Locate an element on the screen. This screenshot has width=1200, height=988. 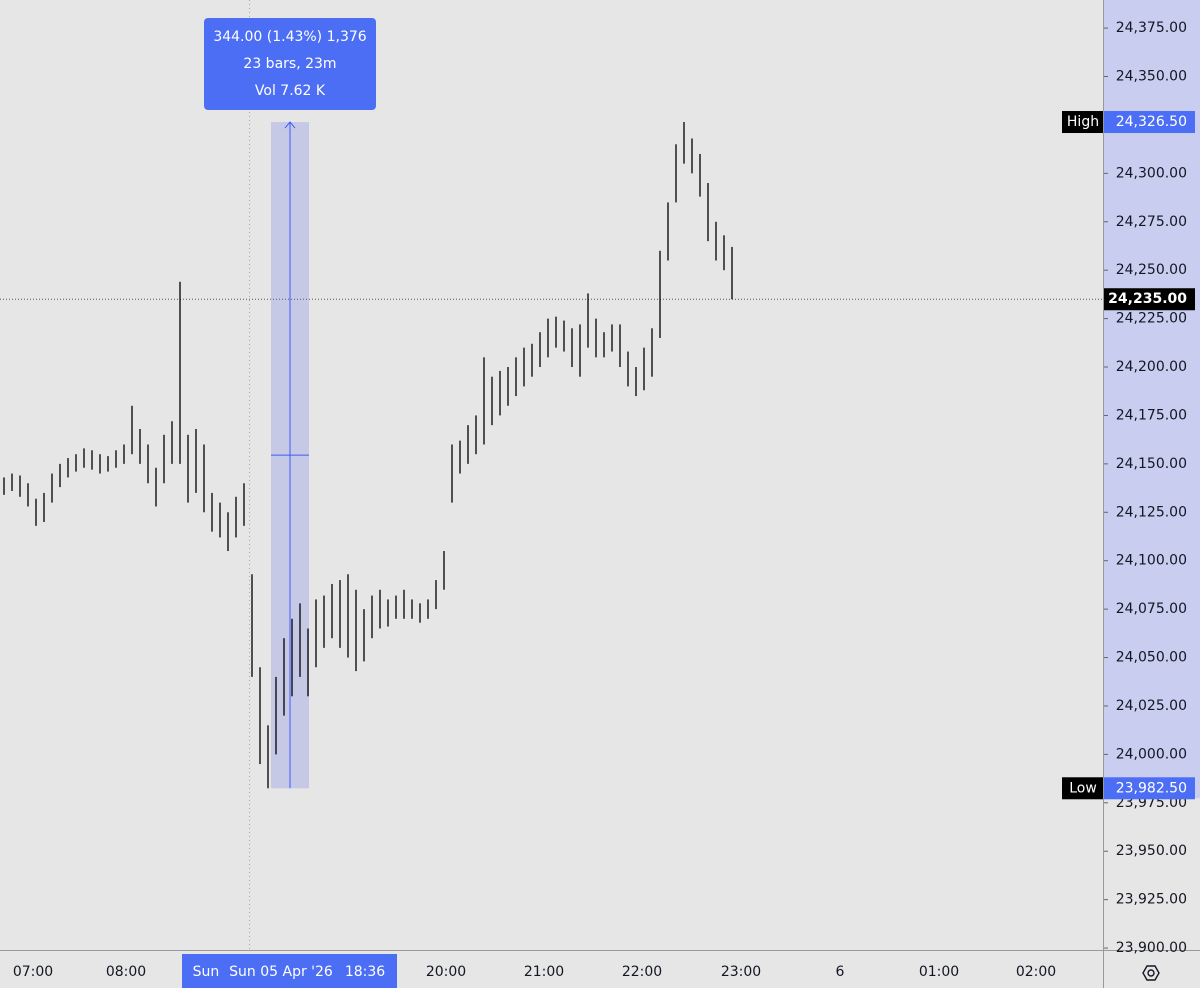
marker-price: 23,982.50 is located at coordinates (1151, 788).